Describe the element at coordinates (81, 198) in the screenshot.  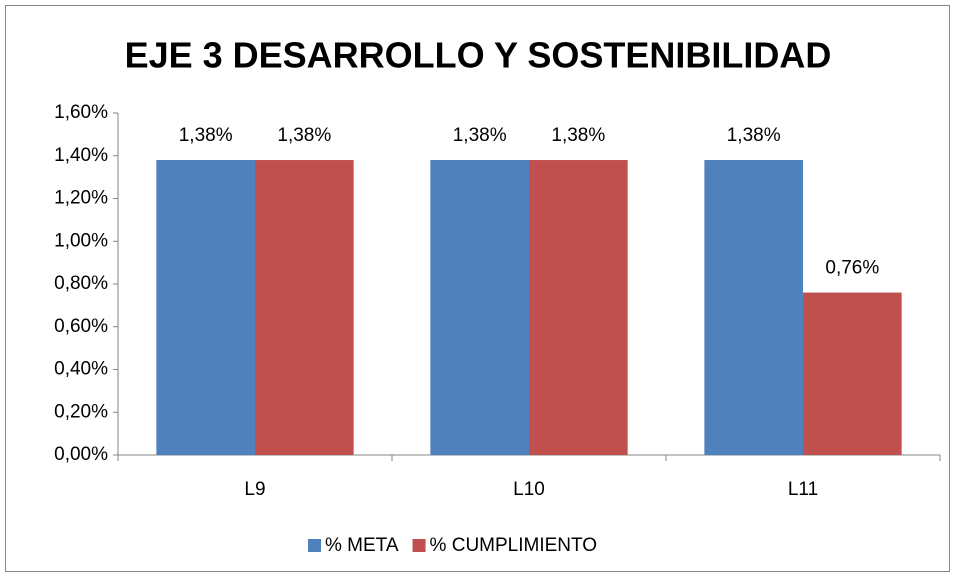
I see `y-tick-label: 1,20%` at that location.